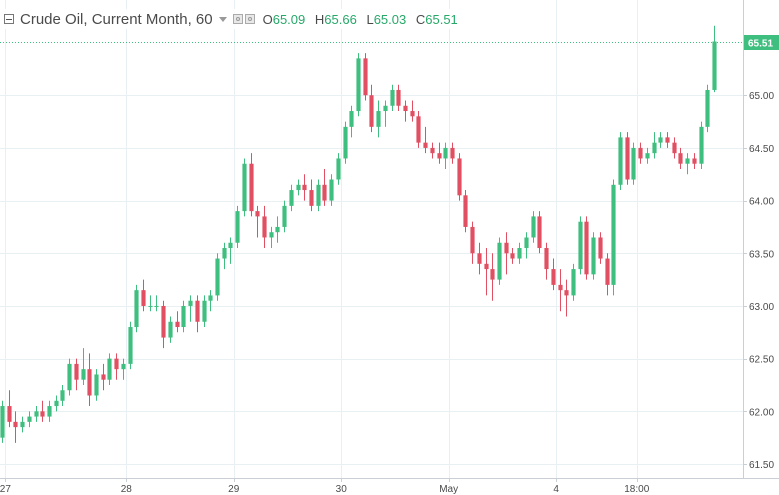  I want to click on open-label: O, so click(267, 19).